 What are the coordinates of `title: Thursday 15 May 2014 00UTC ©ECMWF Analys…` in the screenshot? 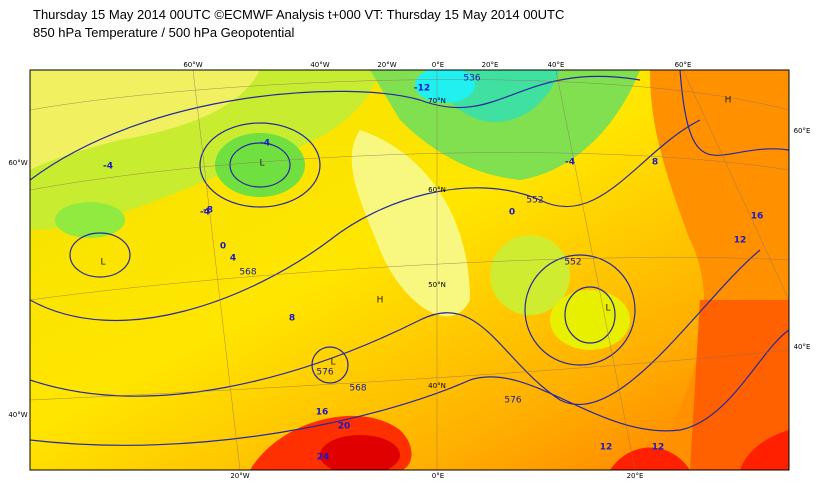 It's located at (299, 14).